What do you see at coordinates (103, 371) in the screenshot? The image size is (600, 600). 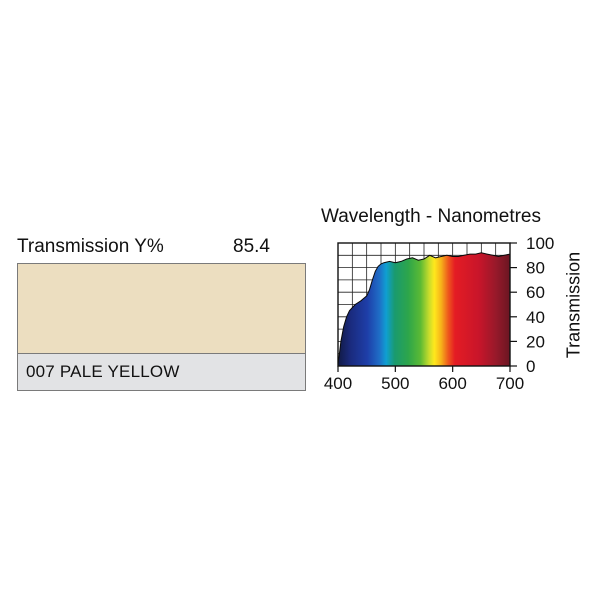 I see `filter-name: 007 PALE YELLOW` at bounding box center [103, 371].